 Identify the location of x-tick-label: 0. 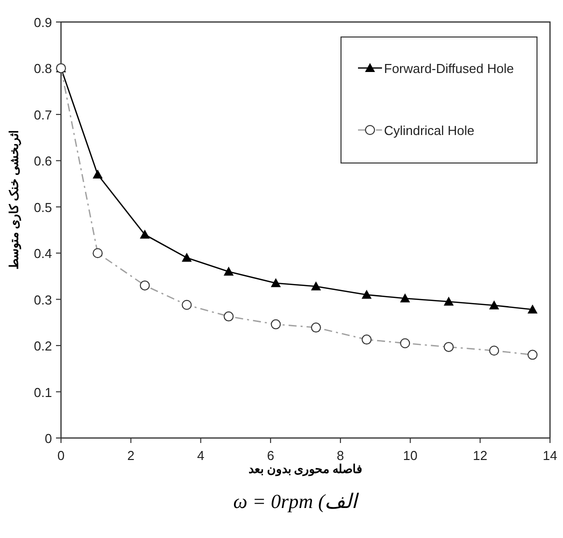
(61, 455).